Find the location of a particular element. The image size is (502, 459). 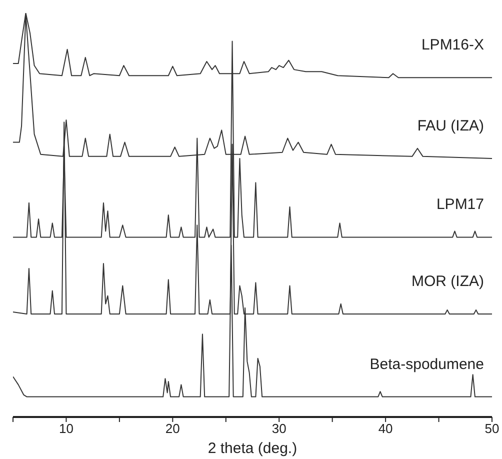

x-tick-label: 40 is located at coordinates (385, 428).